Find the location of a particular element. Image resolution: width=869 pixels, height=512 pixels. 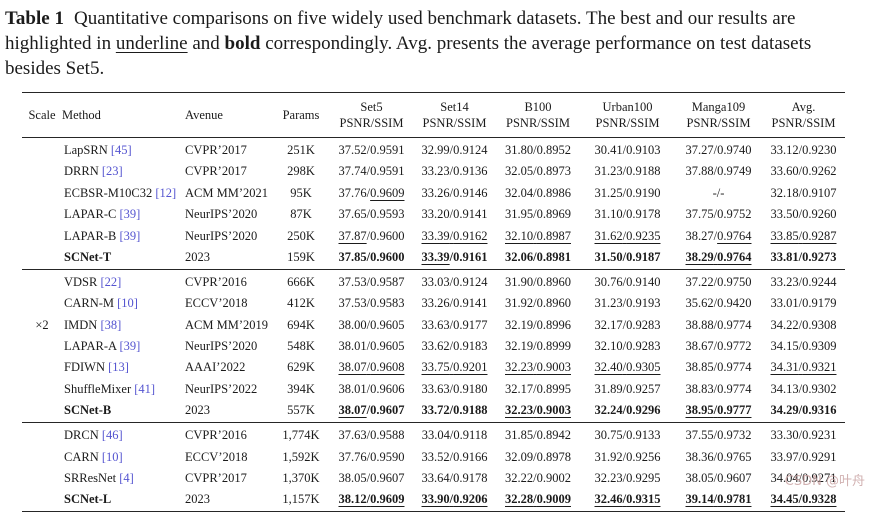

ssim-value: 0.9750 is located at coordinates (734, 281).